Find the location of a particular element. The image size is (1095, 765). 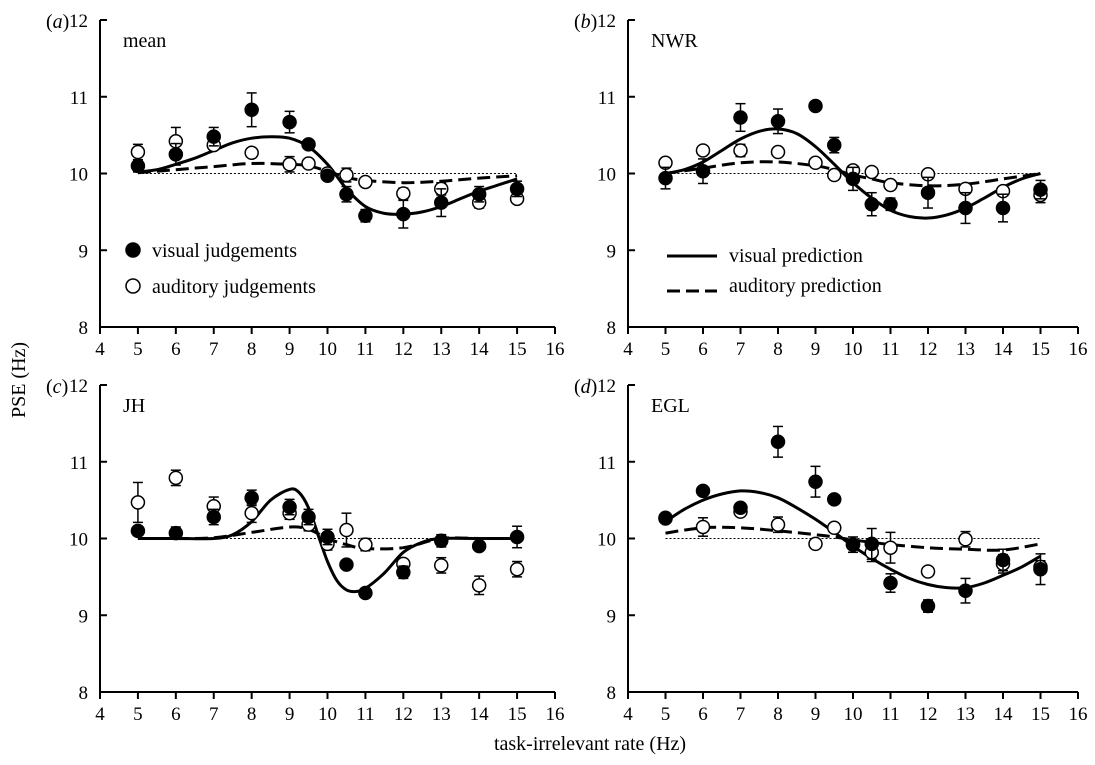

panel-letter: (c) is located at coordinates (57, 387).